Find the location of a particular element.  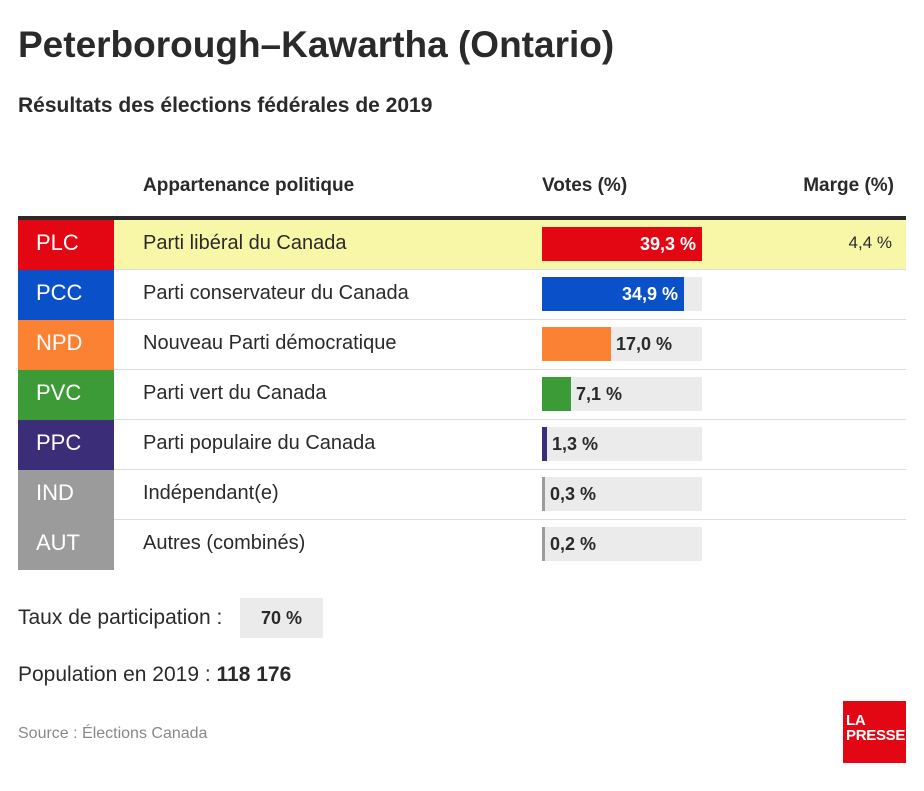

vote-label: 0,3 % is located at coordinates (573, 494).